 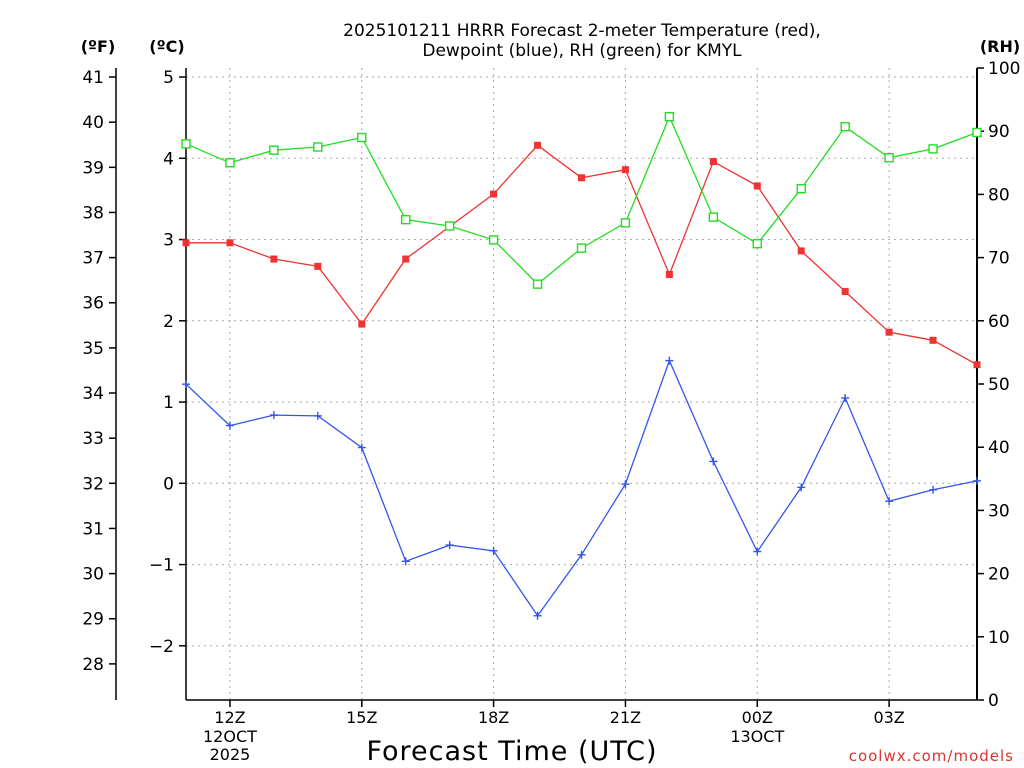 I want to click on rh-tick-label: 100, so click(x=1004, y=69).